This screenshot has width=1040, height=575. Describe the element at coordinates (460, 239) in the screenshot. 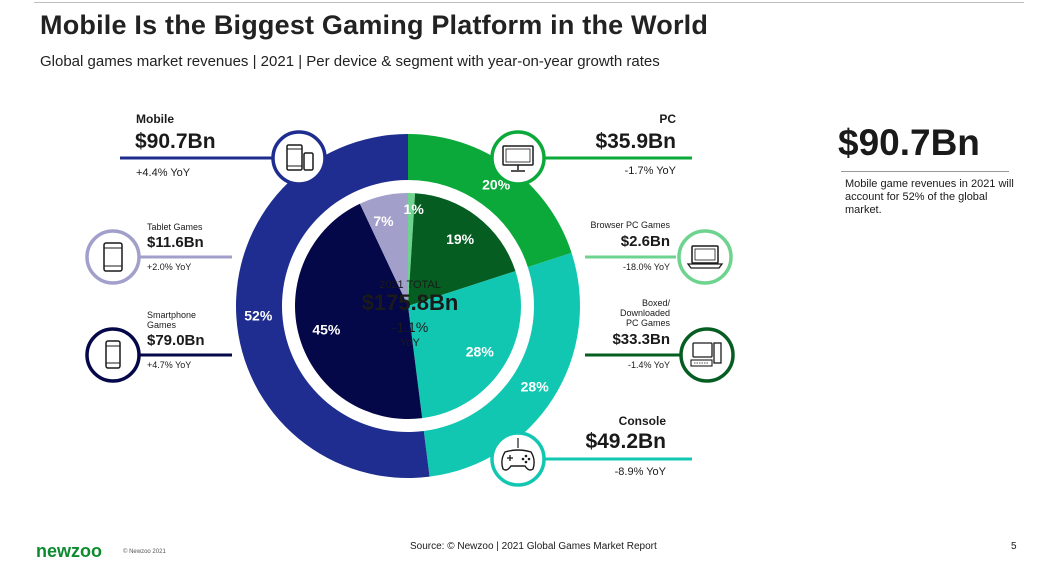

I see `label-boxed-downloaded-pc-games: 19%` at that location.